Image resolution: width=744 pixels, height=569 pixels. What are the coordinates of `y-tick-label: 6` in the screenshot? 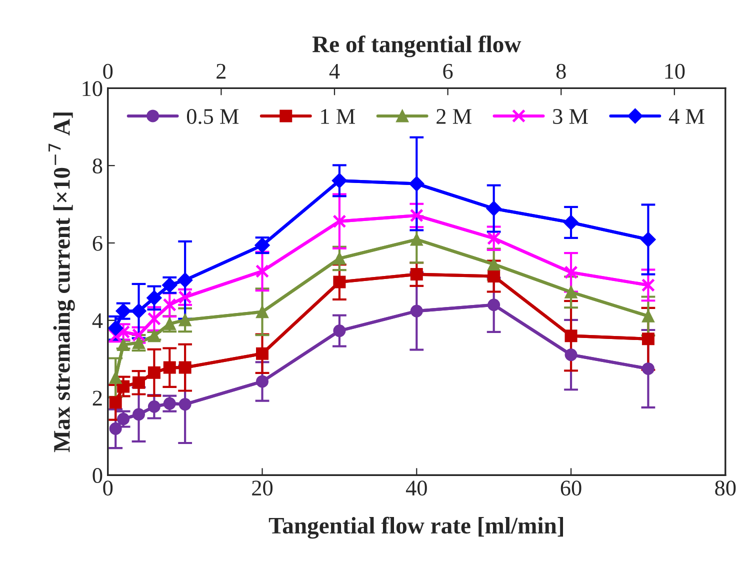 It's located at (97, 243).